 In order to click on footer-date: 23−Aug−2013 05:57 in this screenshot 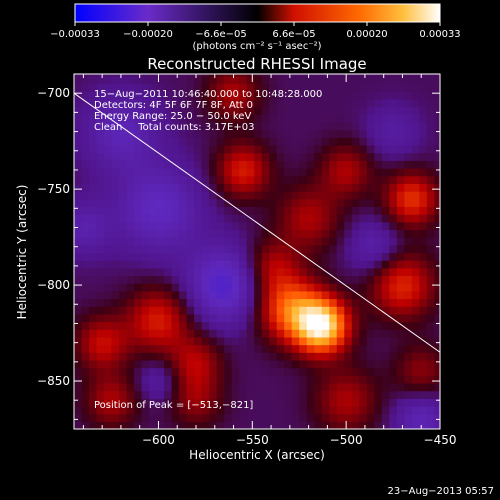, I will do `click(441, 491)`.